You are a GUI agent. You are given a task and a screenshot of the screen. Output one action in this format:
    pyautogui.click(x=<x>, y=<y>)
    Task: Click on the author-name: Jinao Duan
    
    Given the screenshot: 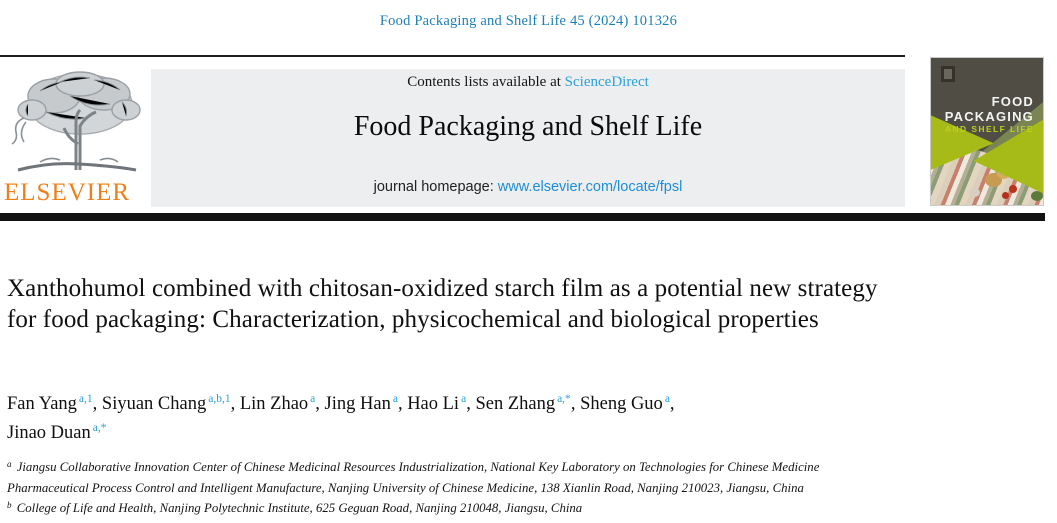 What is the action you would take?
    pyautogui.click(x=49, y=433)
    